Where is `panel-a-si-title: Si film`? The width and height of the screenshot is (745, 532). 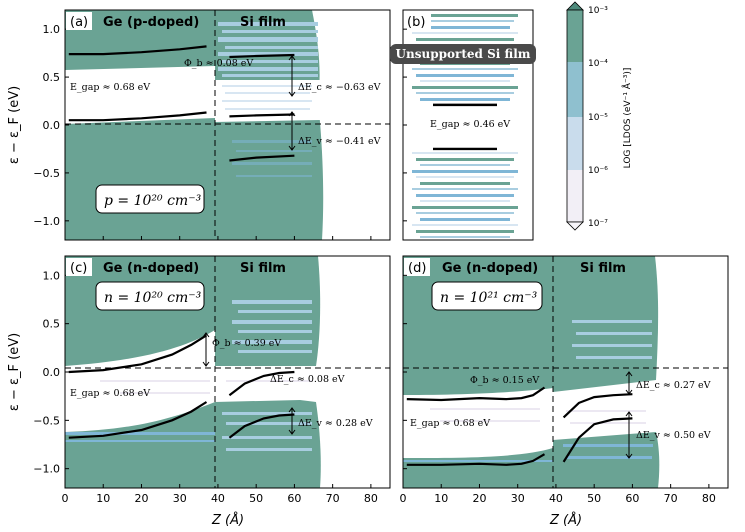
panel-a-si-title: Si film is located at coordinates (263, 22).